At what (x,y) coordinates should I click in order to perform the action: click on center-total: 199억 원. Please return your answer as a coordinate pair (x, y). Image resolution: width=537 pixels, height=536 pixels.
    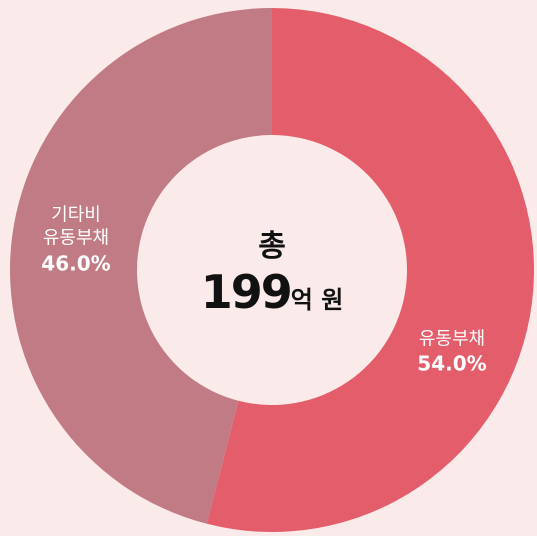
    Looking at the image, I should click on (272, 292).